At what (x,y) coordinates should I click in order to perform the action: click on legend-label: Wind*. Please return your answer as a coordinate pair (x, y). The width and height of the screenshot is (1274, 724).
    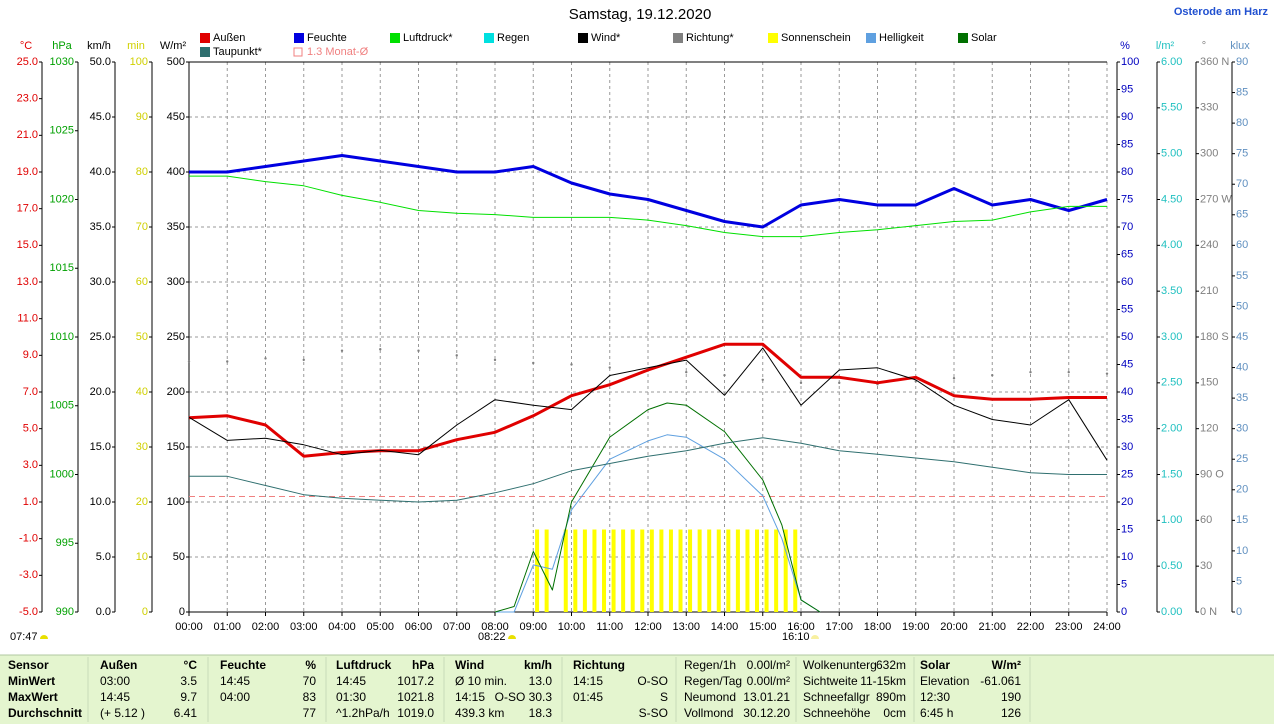
    Looking at the image, I should click on (606, 38).